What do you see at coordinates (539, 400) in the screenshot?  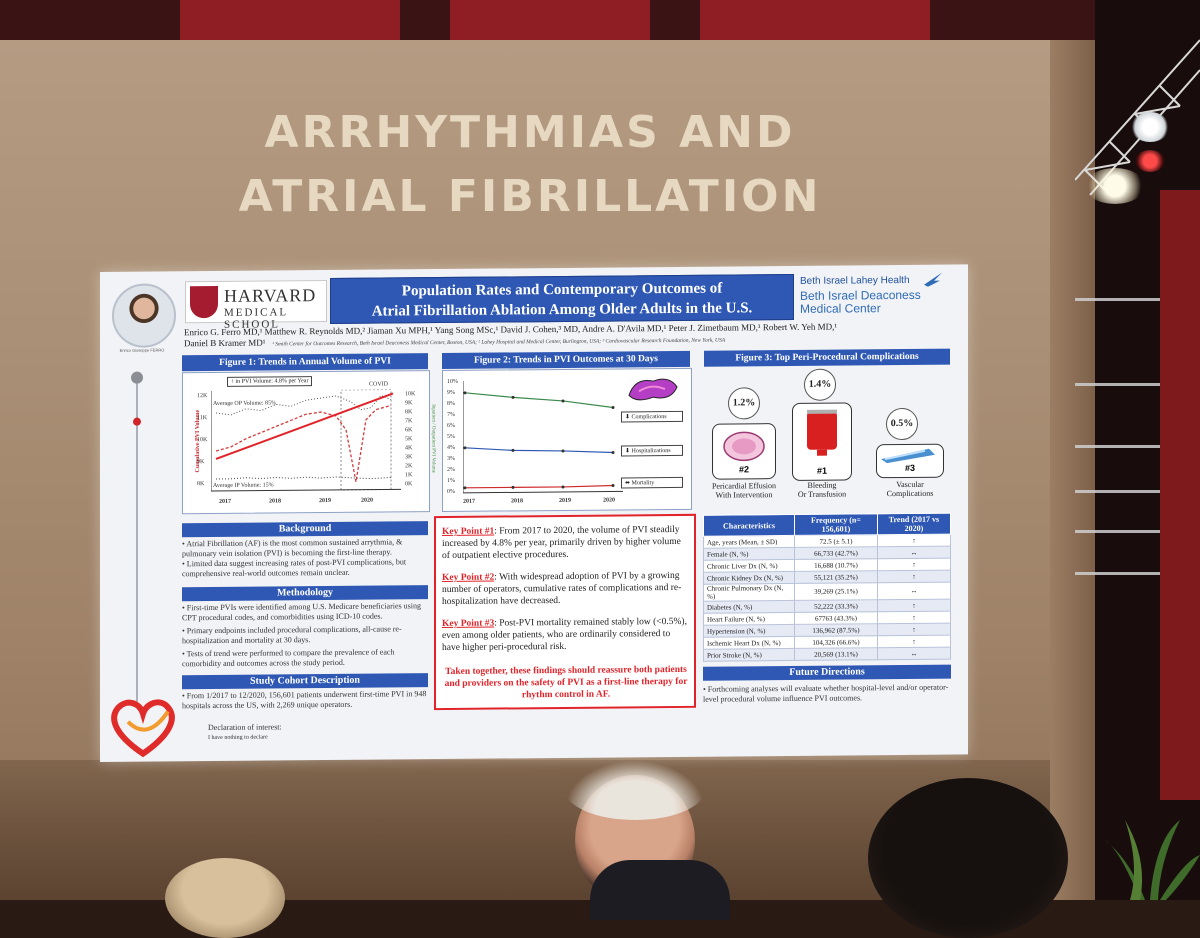 I see `fig2-complications-line` at bounding box center [539, 400].